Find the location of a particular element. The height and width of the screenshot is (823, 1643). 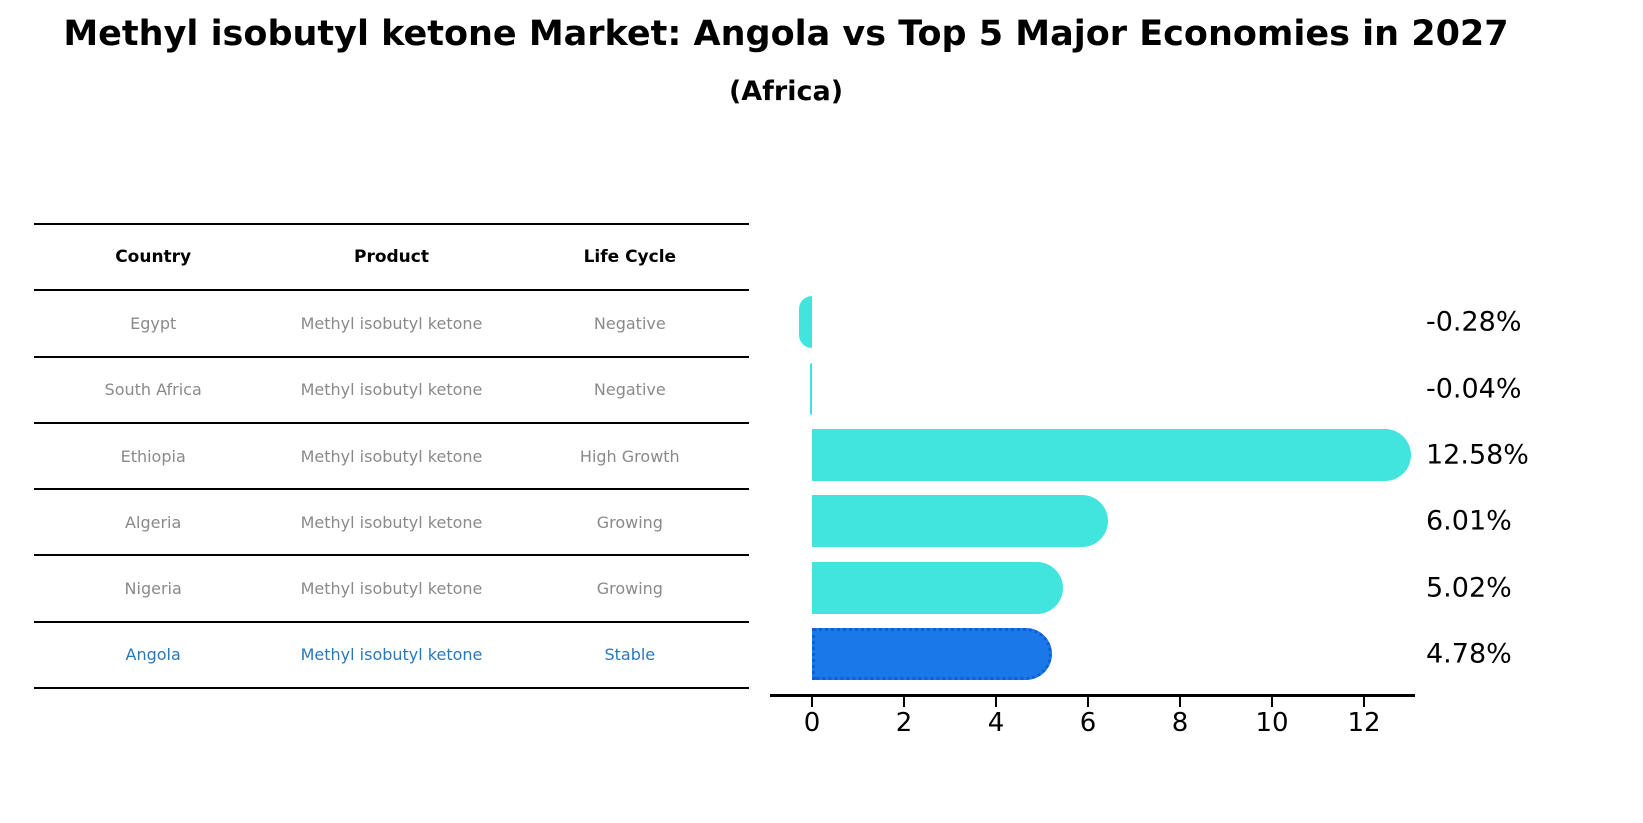

bar-value-label: 4.78% is located at coordinates (1469, 654).